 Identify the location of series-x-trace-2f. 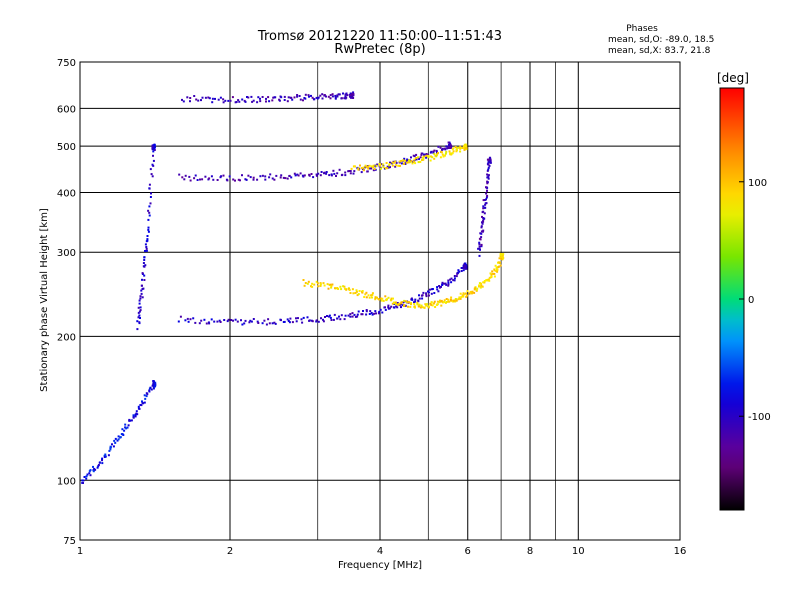
(409, 157).